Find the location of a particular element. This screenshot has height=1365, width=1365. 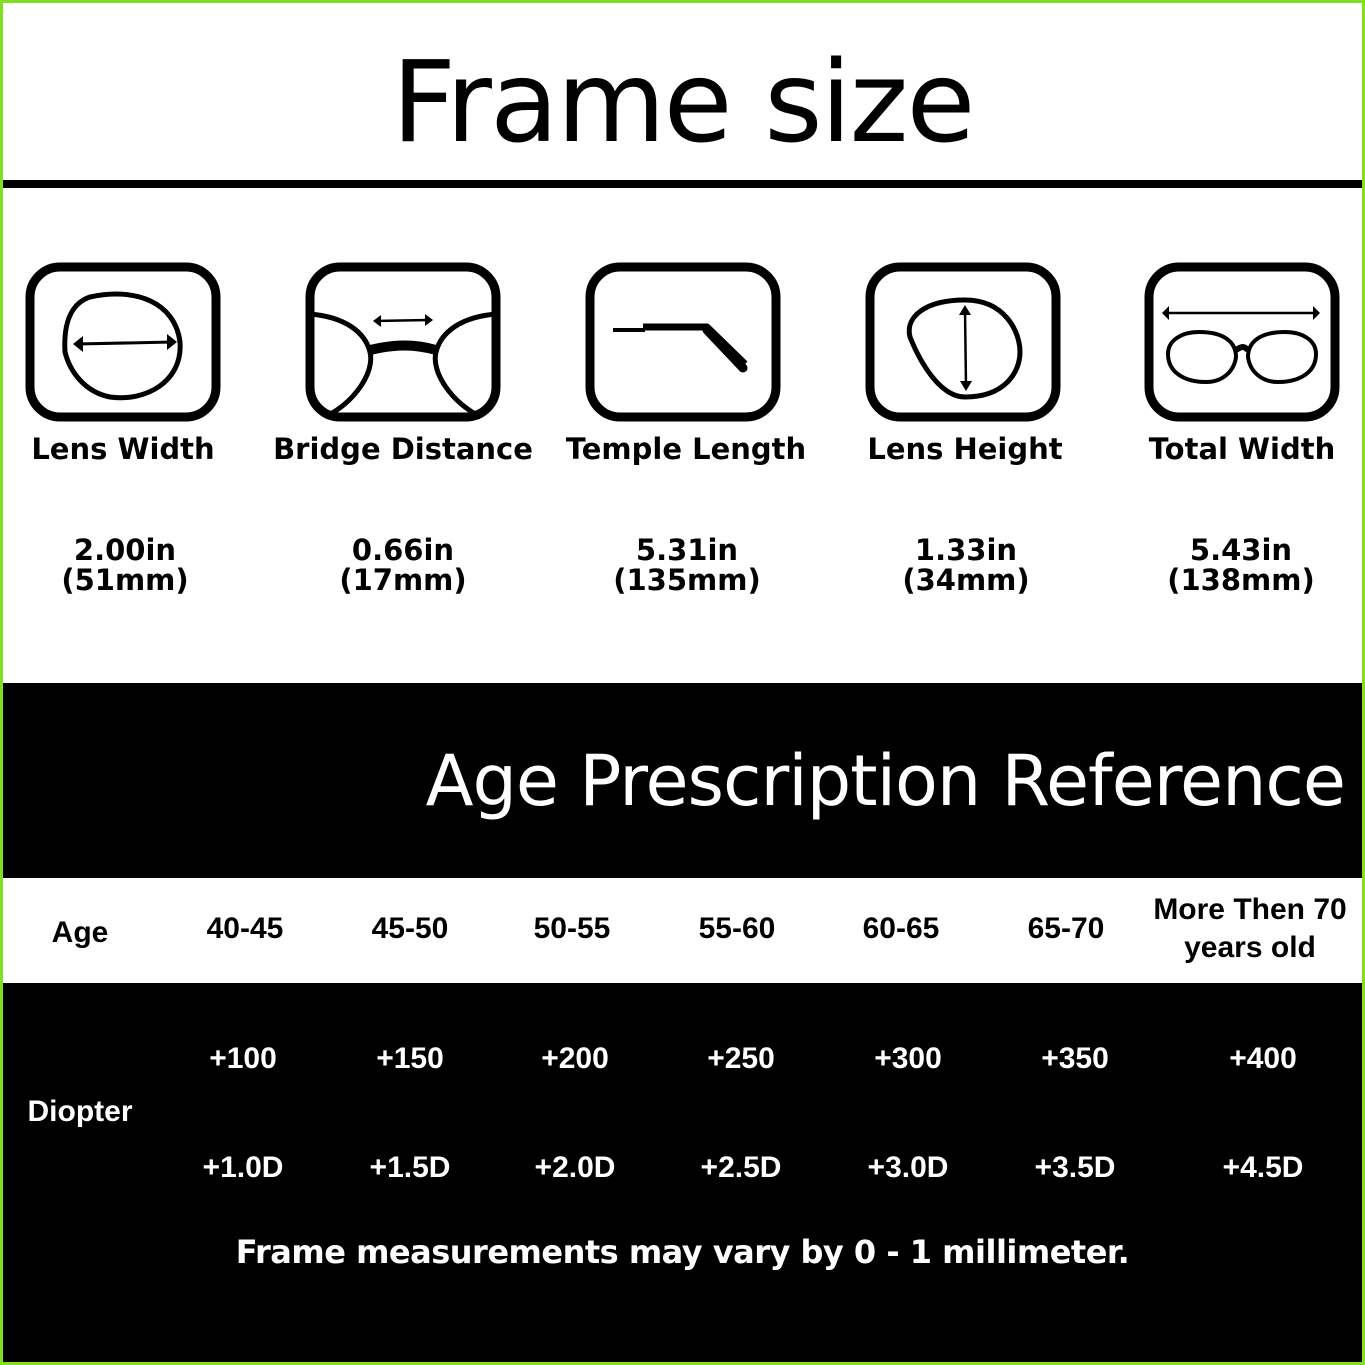

age-cell: 55-60 is located at coordinates (737, 928).